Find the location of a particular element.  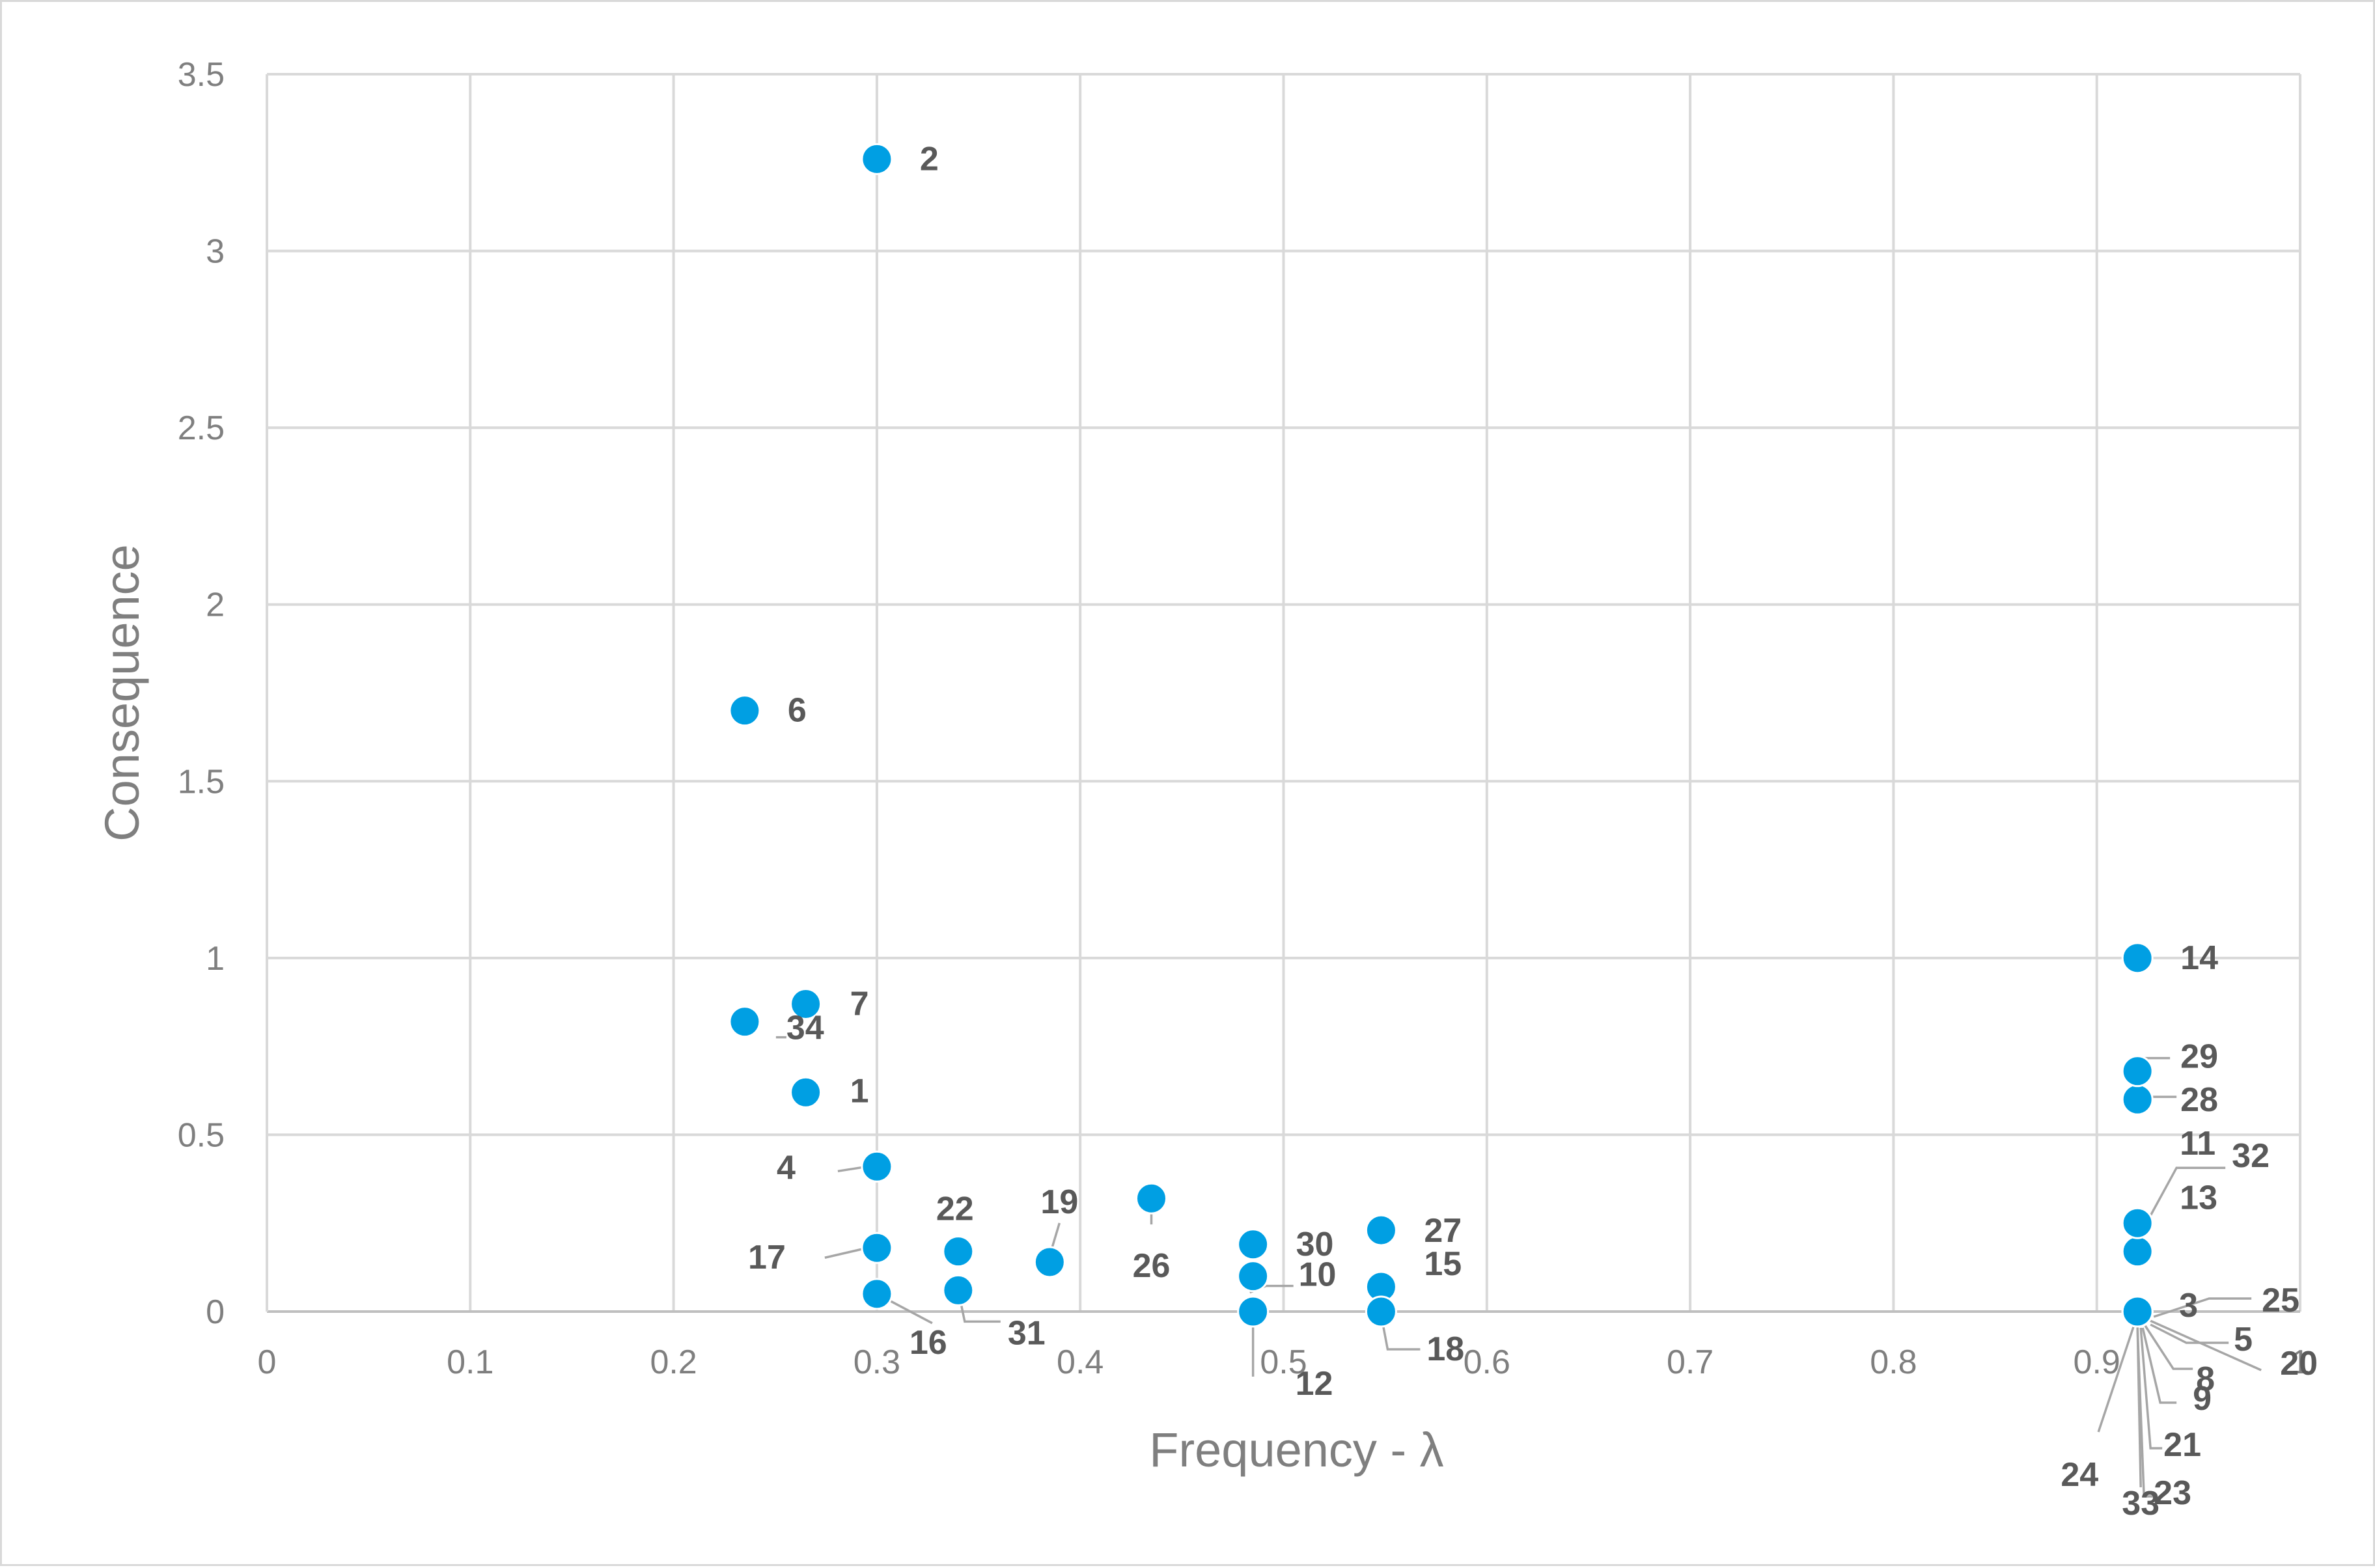

point-label-34: 34 is located at coordinates (805, 1028).